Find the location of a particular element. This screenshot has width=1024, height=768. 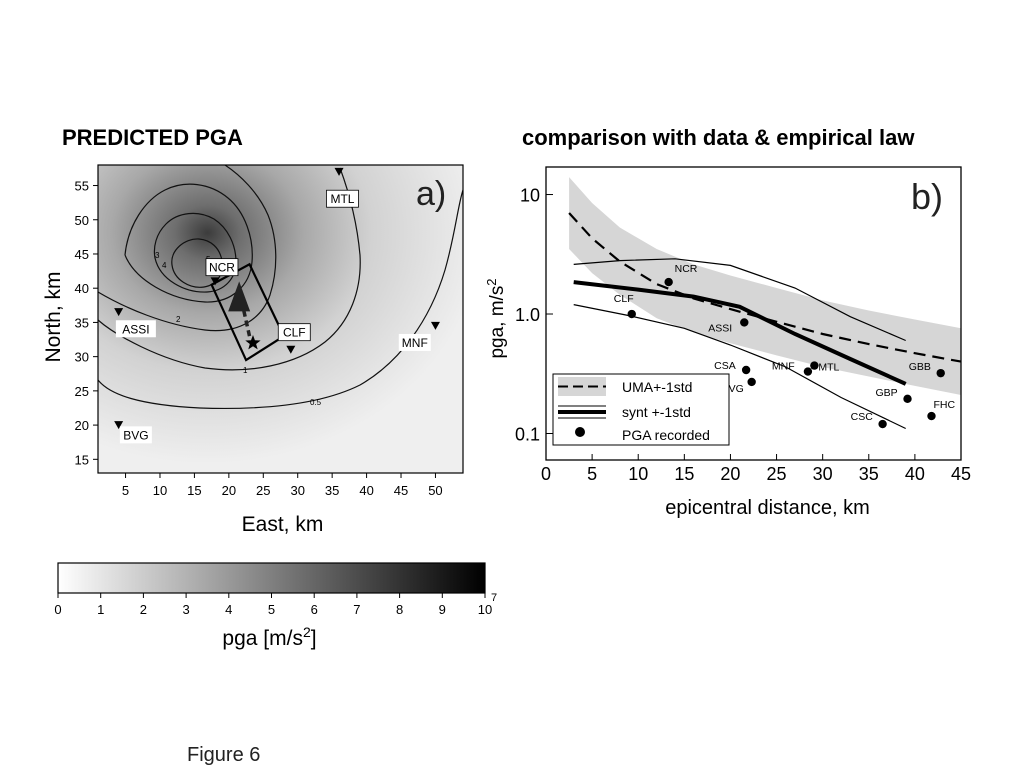

colorbar-tick-label: 4 is located at coordinates (228, 609).